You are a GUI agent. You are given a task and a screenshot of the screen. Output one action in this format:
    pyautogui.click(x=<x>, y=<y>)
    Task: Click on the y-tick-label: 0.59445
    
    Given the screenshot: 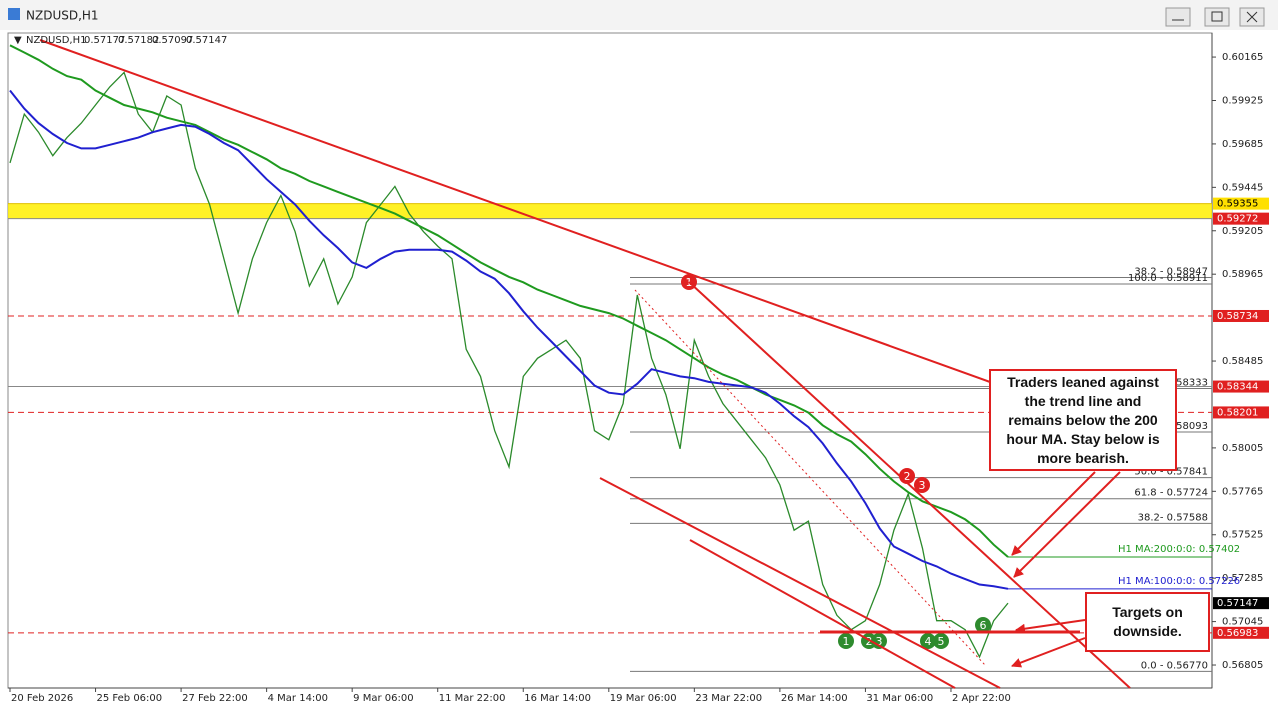 What is the action you would take?
    pyautogui.click(x=1242, y=187)
    